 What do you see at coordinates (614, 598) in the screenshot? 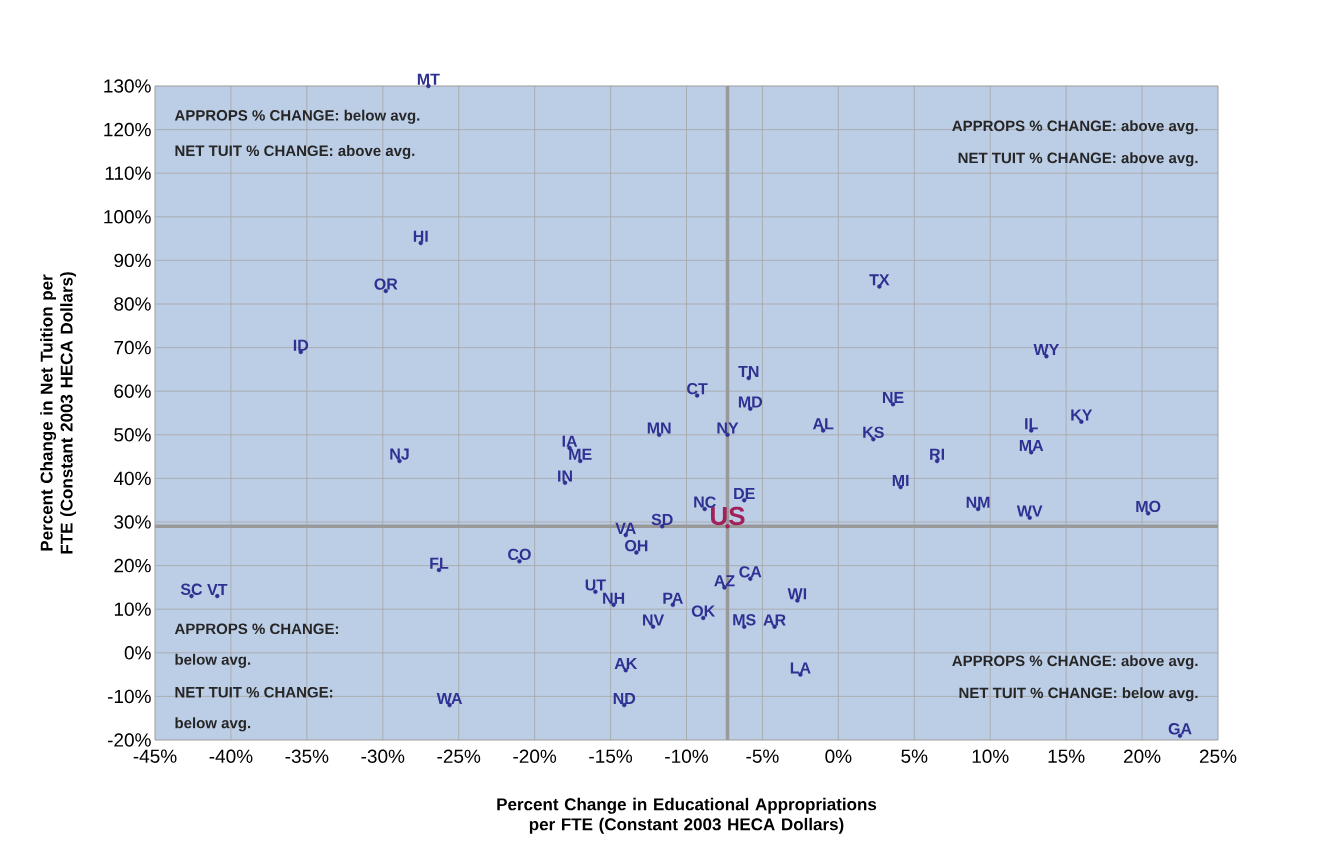
I see `data-label: NH` at bounding box center [614, 598].